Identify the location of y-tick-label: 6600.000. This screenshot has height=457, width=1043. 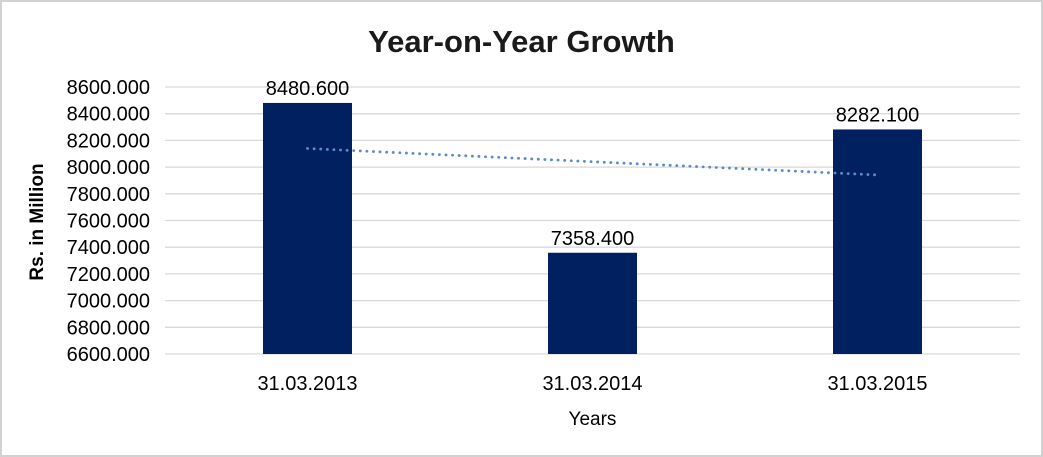
(108, 355).